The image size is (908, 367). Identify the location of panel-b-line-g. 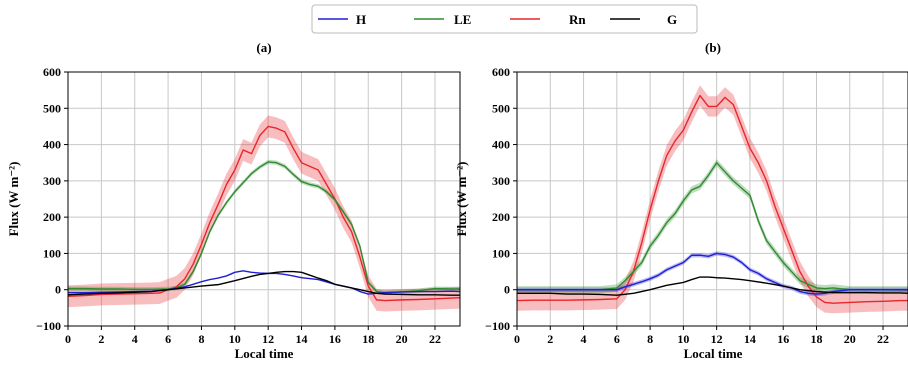
(712, 286).